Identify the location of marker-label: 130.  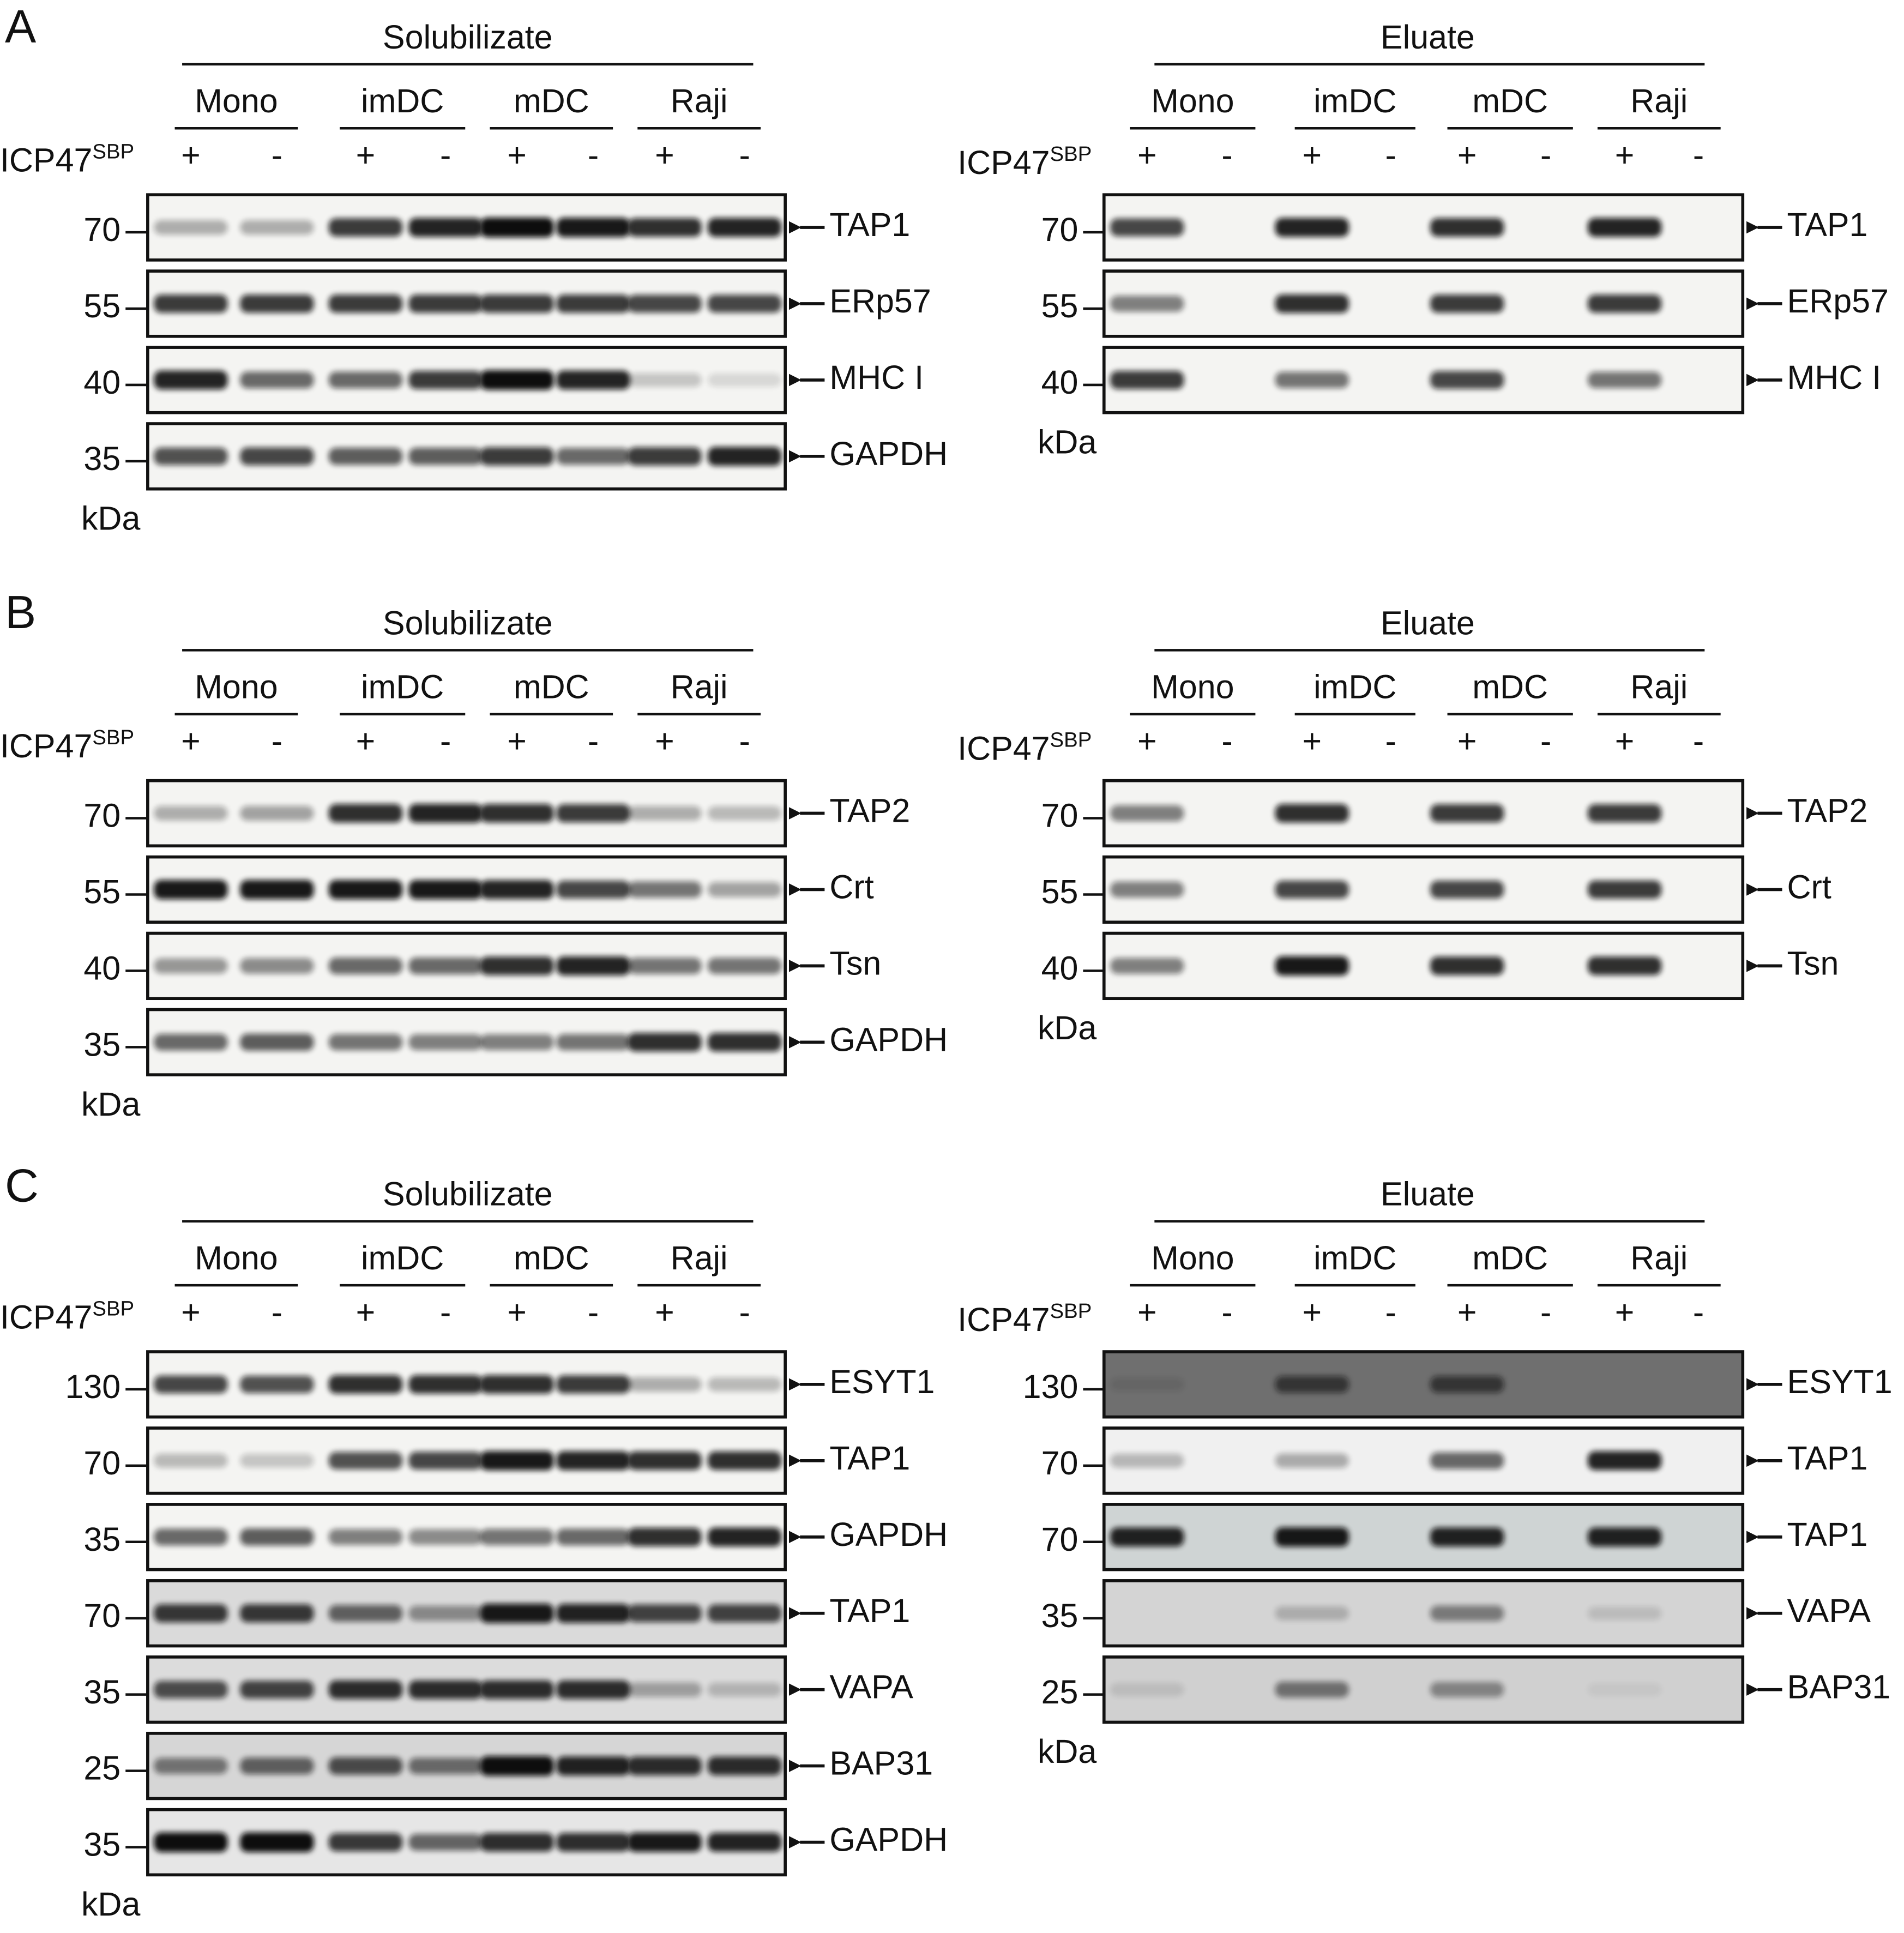
(93, 1386).